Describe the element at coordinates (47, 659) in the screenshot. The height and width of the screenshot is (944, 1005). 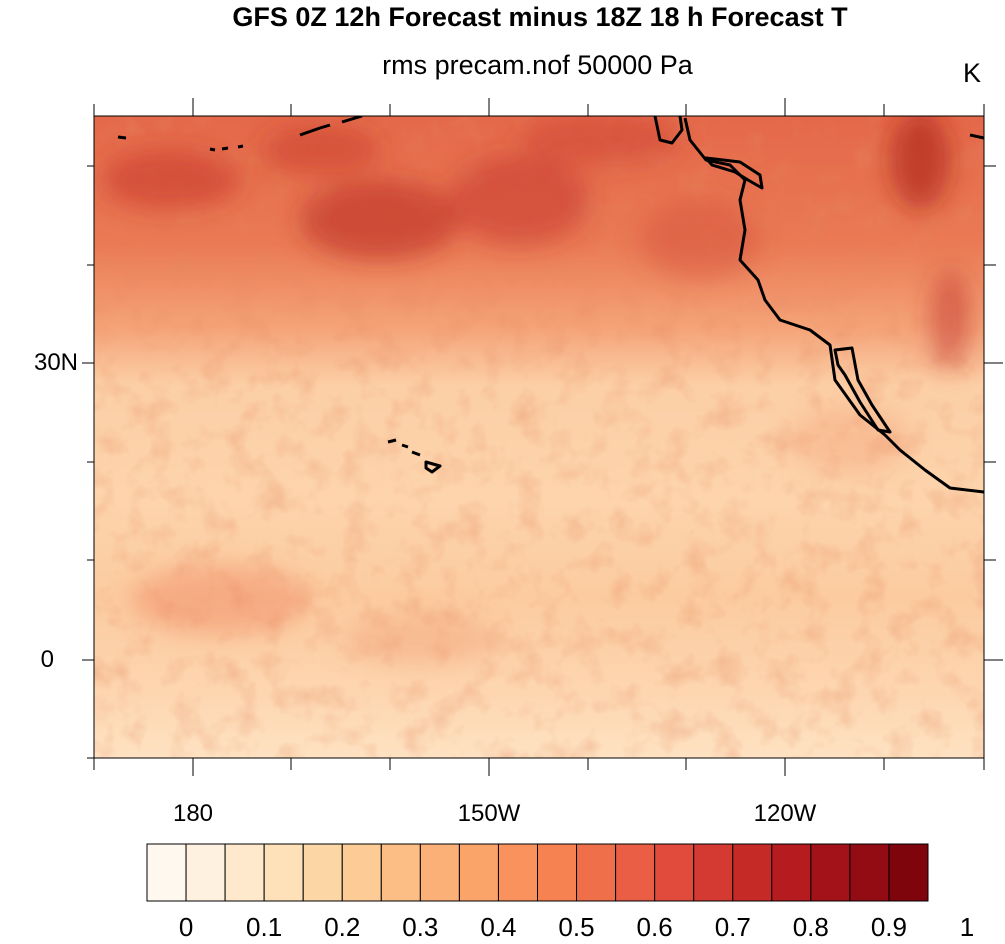
I see `lat-label-equator: 0` at that location.